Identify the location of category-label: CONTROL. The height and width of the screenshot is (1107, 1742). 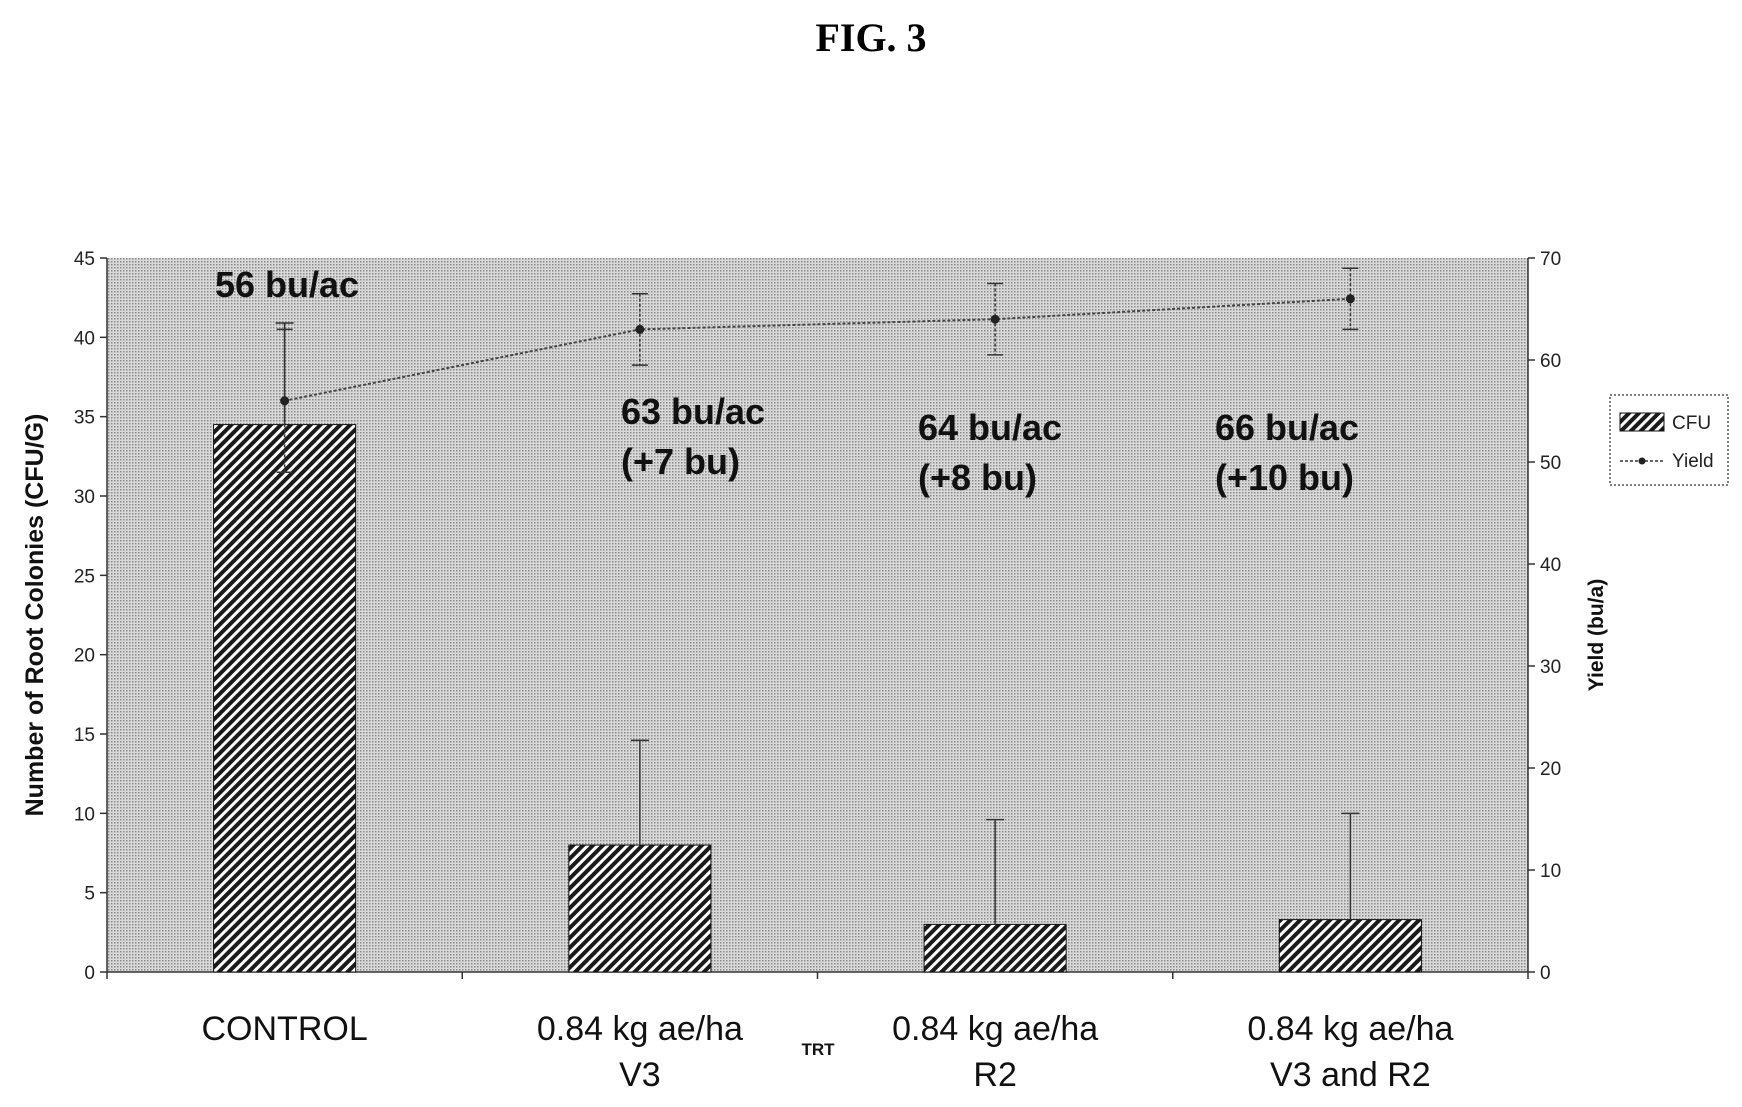
(285, 1029).